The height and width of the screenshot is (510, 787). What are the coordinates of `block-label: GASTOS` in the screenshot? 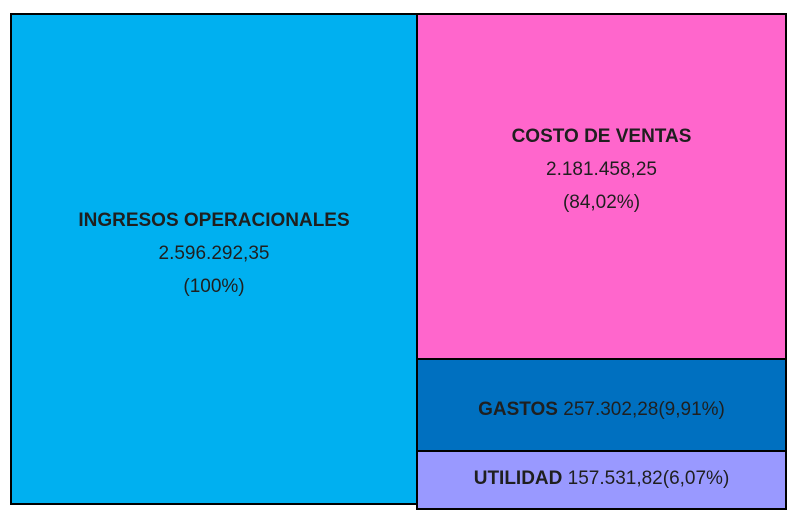 It's located at (518, 409).